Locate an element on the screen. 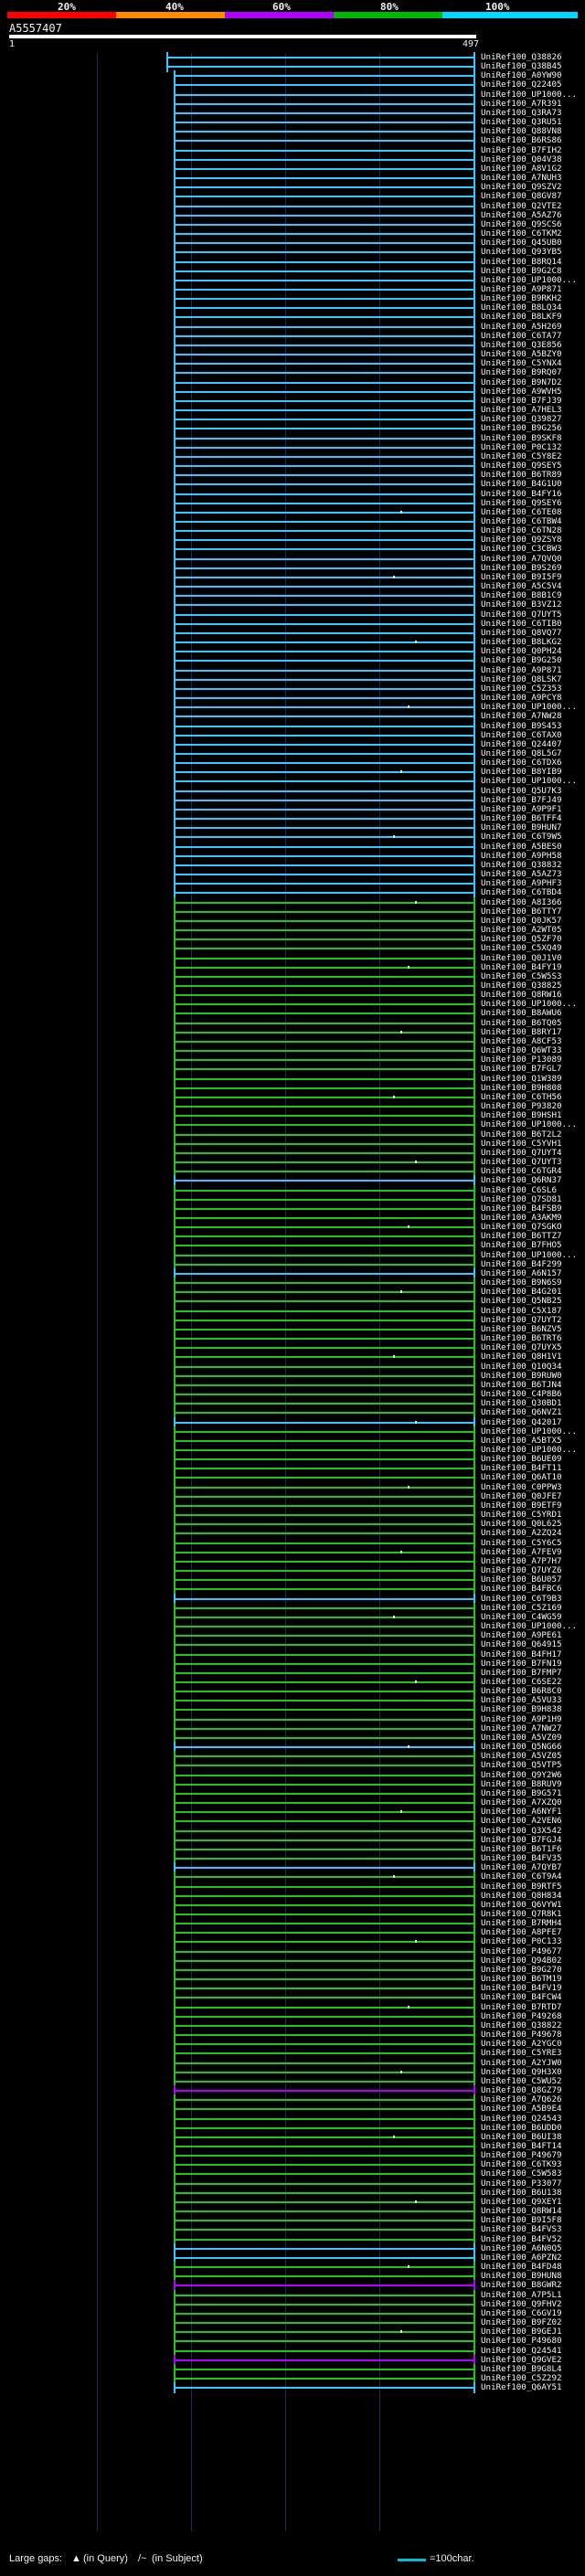  hit-accession-link: UniRef100_Q6NVZ1 is located at coordinates (521, 1412).